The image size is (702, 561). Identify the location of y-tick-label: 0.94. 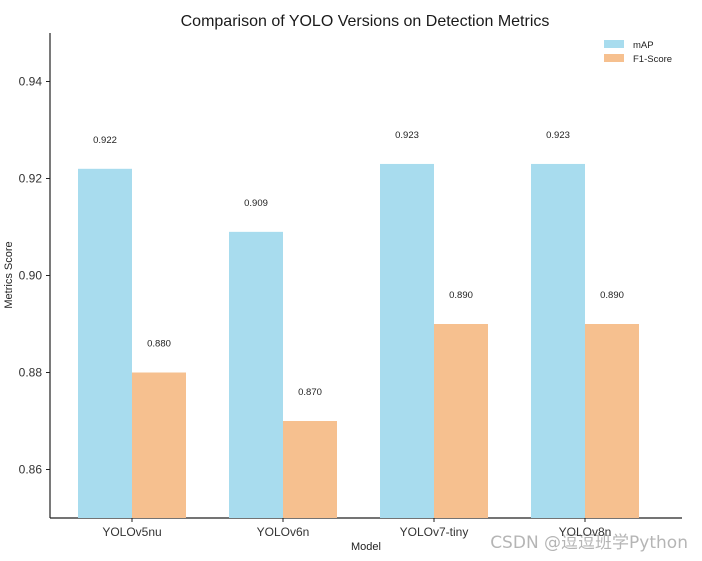
(31, 82).